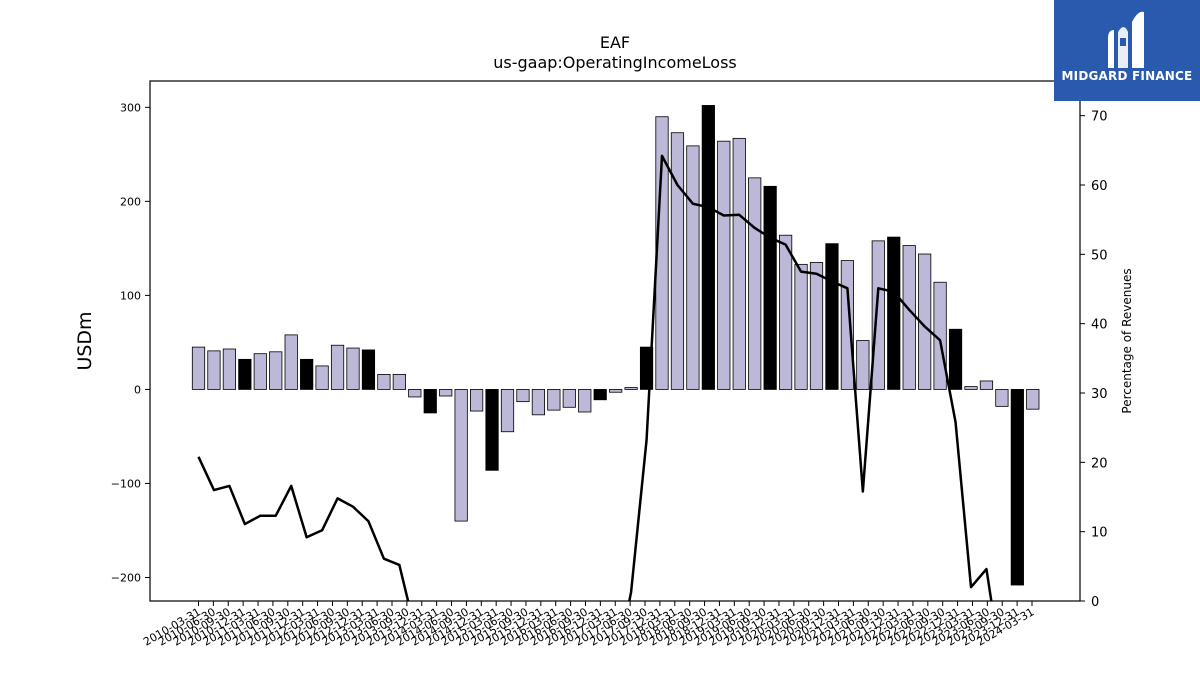 The width and height of the screenshot is (1200, 675). Describe the element at coordinates (1099, 325) in the screenshot. I see `y2-tick-label: 40` at that location.